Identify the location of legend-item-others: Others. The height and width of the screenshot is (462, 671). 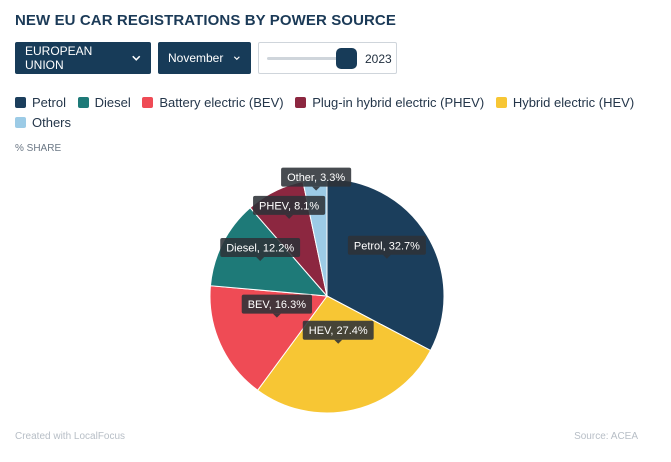
(43, 122).